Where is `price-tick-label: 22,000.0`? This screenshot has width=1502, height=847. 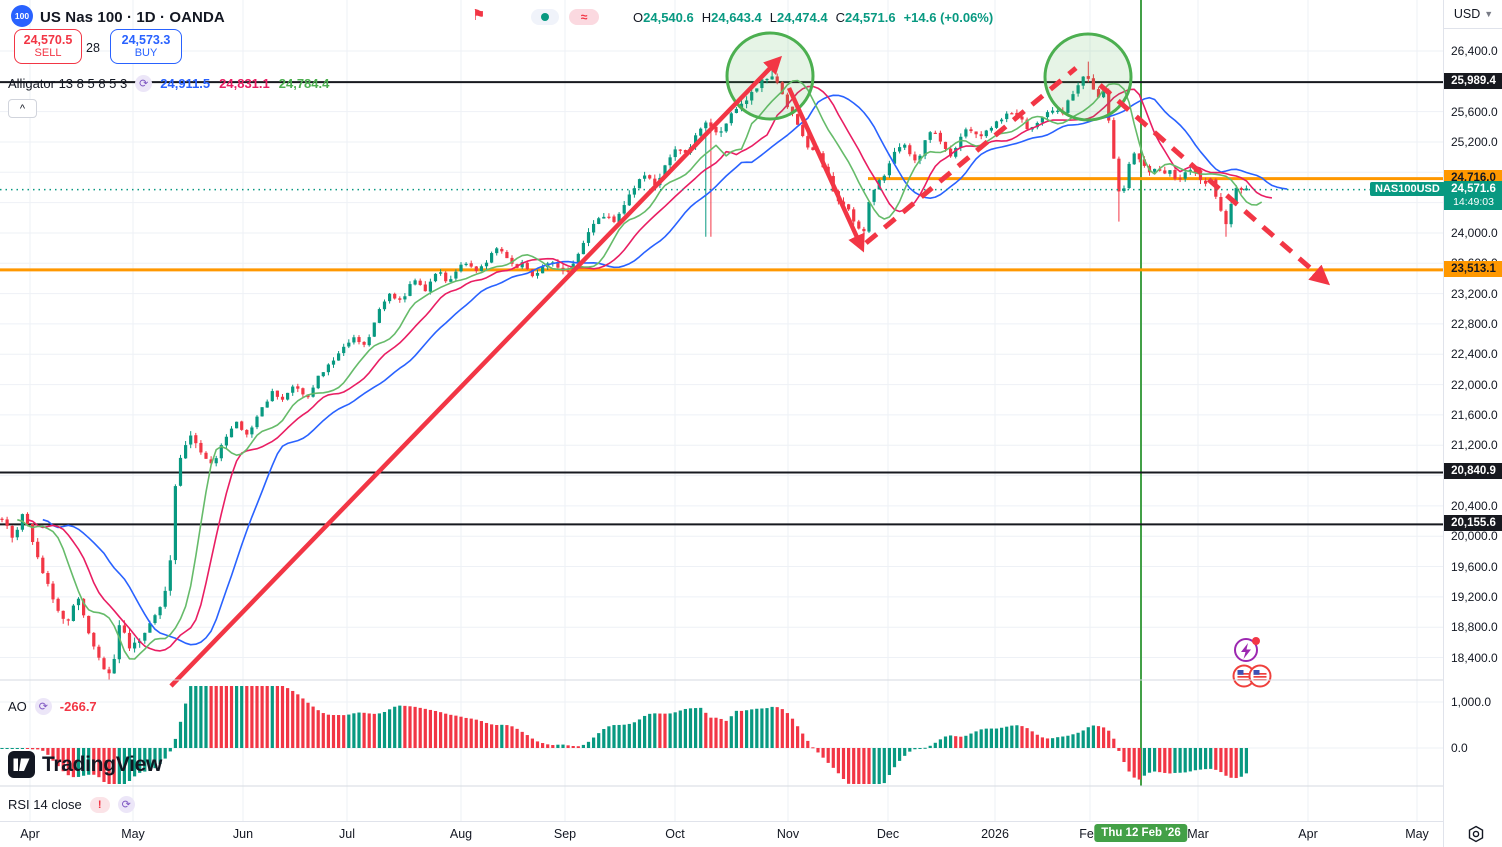 price-tick-label: 22,000.0 is located at coordinates (1474, 384).